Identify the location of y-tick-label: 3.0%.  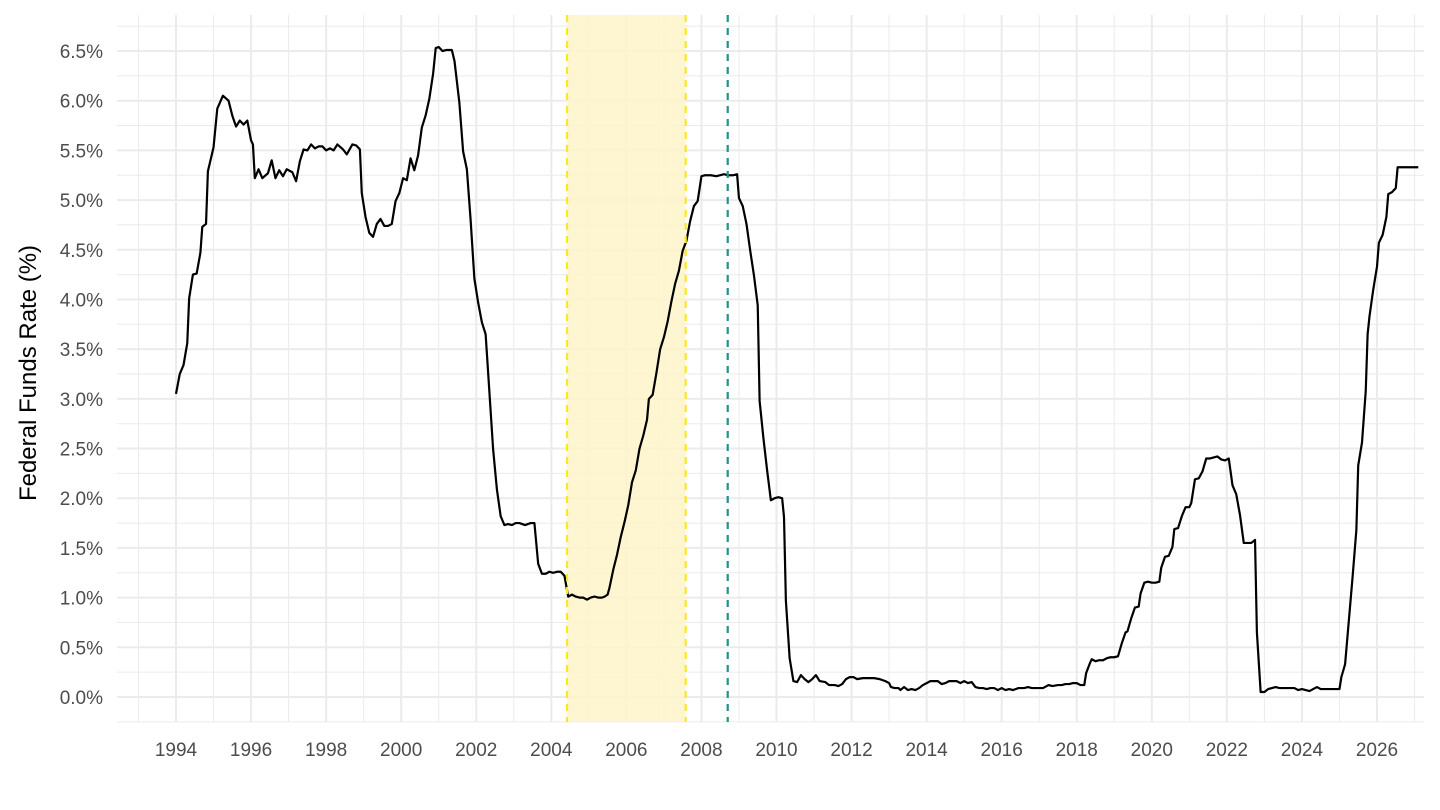
(81, 400).